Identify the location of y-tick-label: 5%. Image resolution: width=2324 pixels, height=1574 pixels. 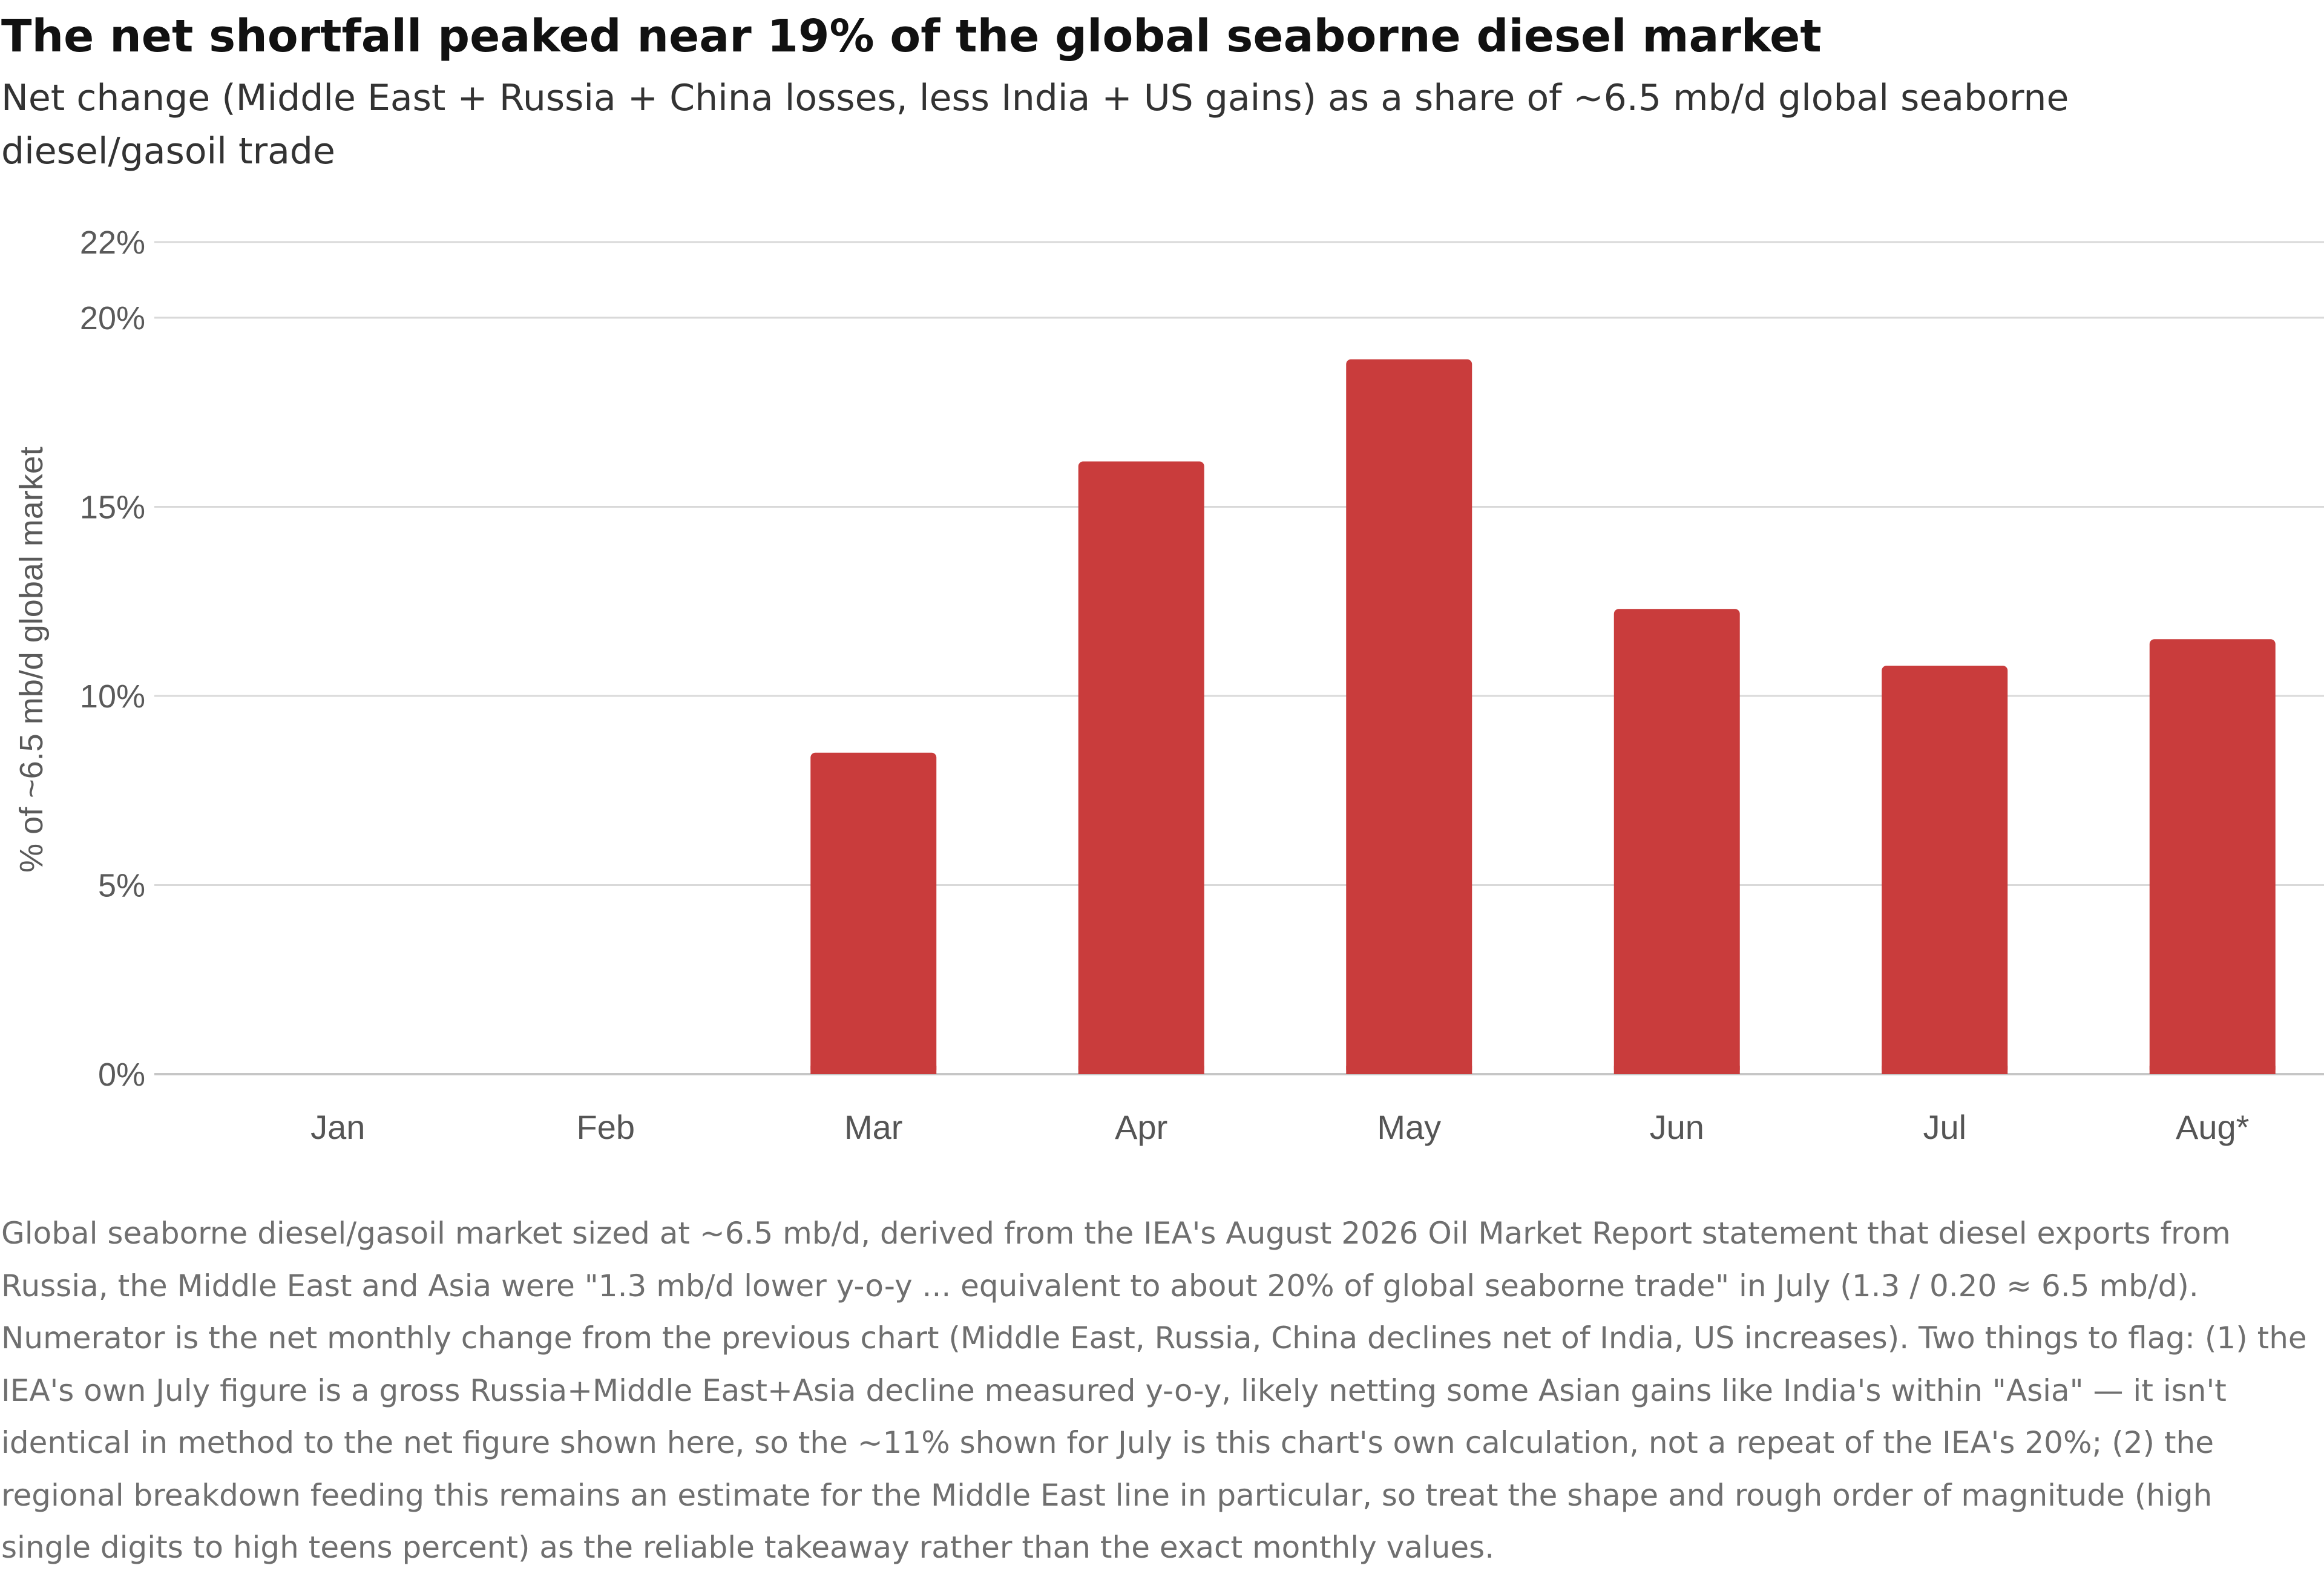
(121, 886).